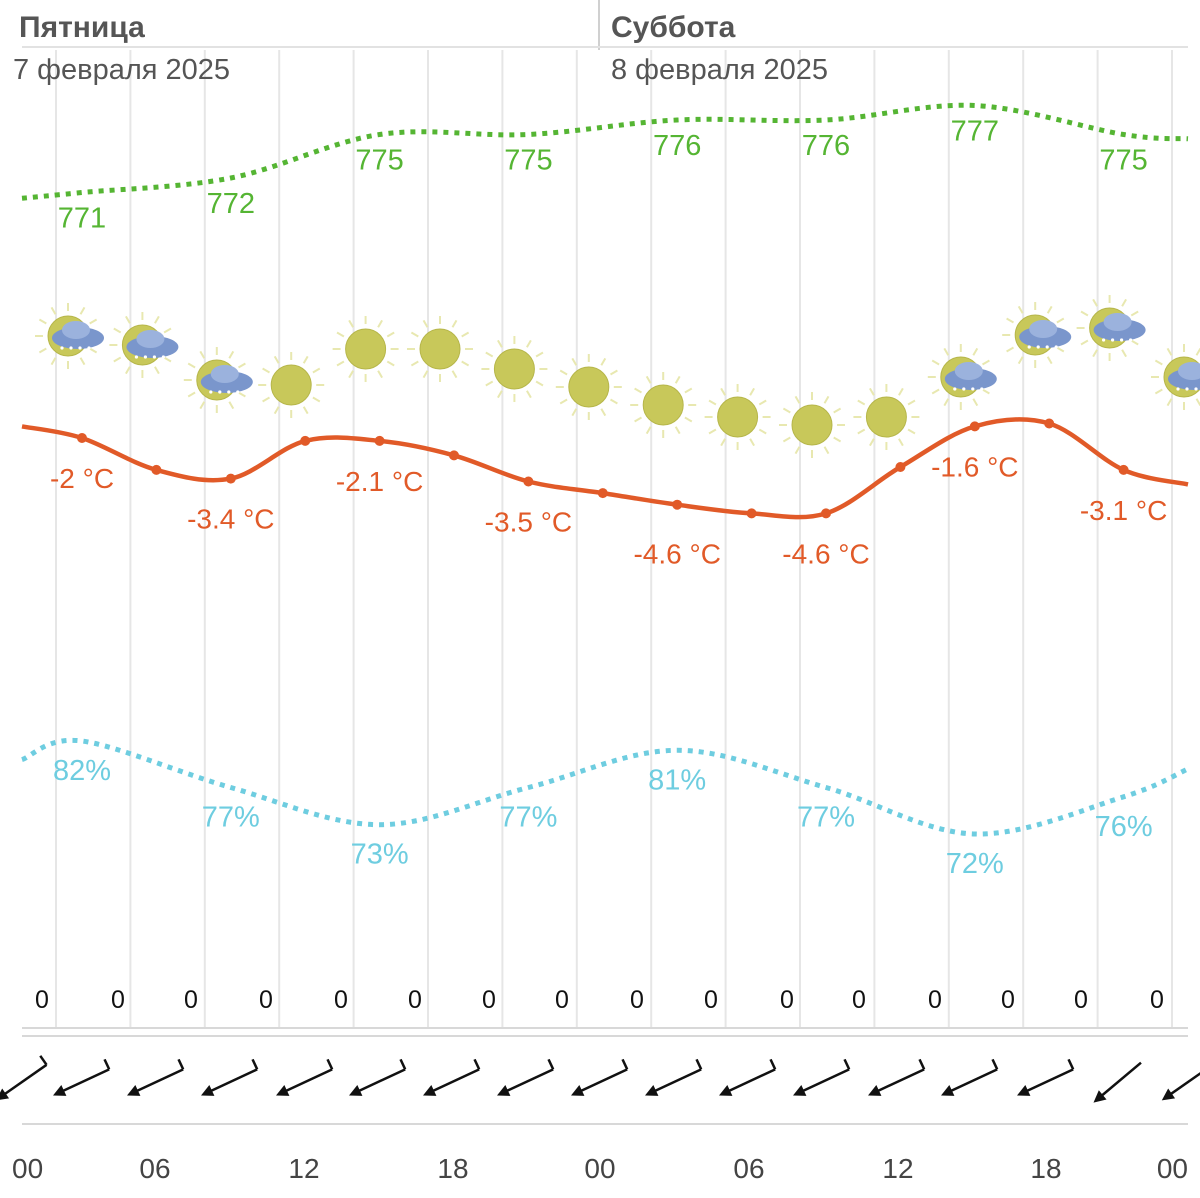 Image resolution: width=1200 pixels, height=1198 pixels. What do you see at coordinates (27, 1168) in the screenshot?
I see `time-axis-label: 00` at bounding box center [27, 1168].